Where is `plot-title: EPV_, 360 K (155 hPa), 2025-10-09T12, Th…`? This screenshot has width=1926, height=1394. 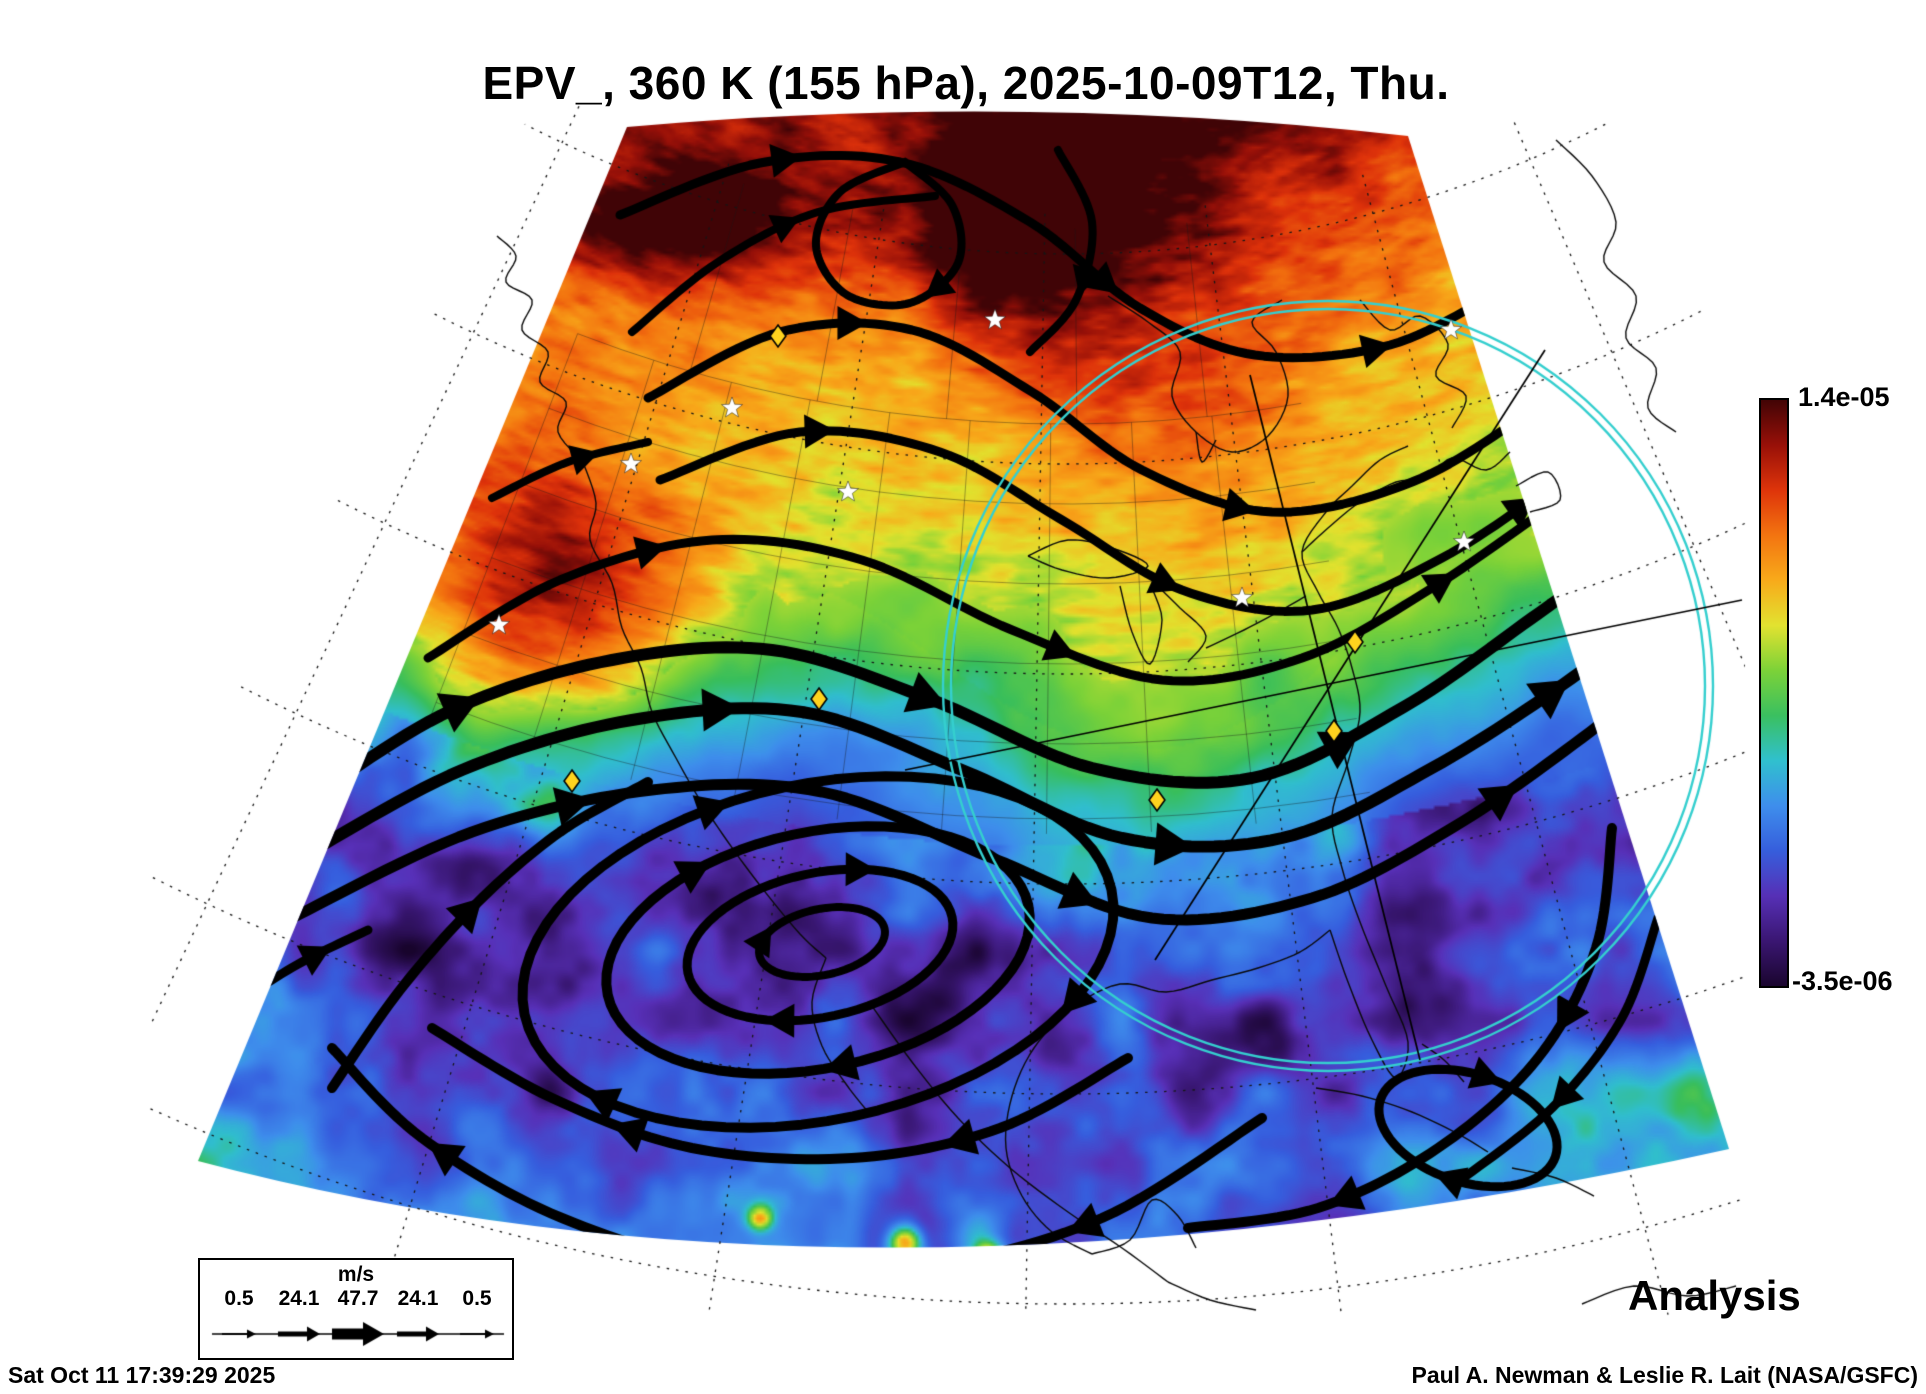
plot-title: EPV_, 360 K (155 hPa), 2025-10-09T12, Th… is located at coordinates (966, 83).